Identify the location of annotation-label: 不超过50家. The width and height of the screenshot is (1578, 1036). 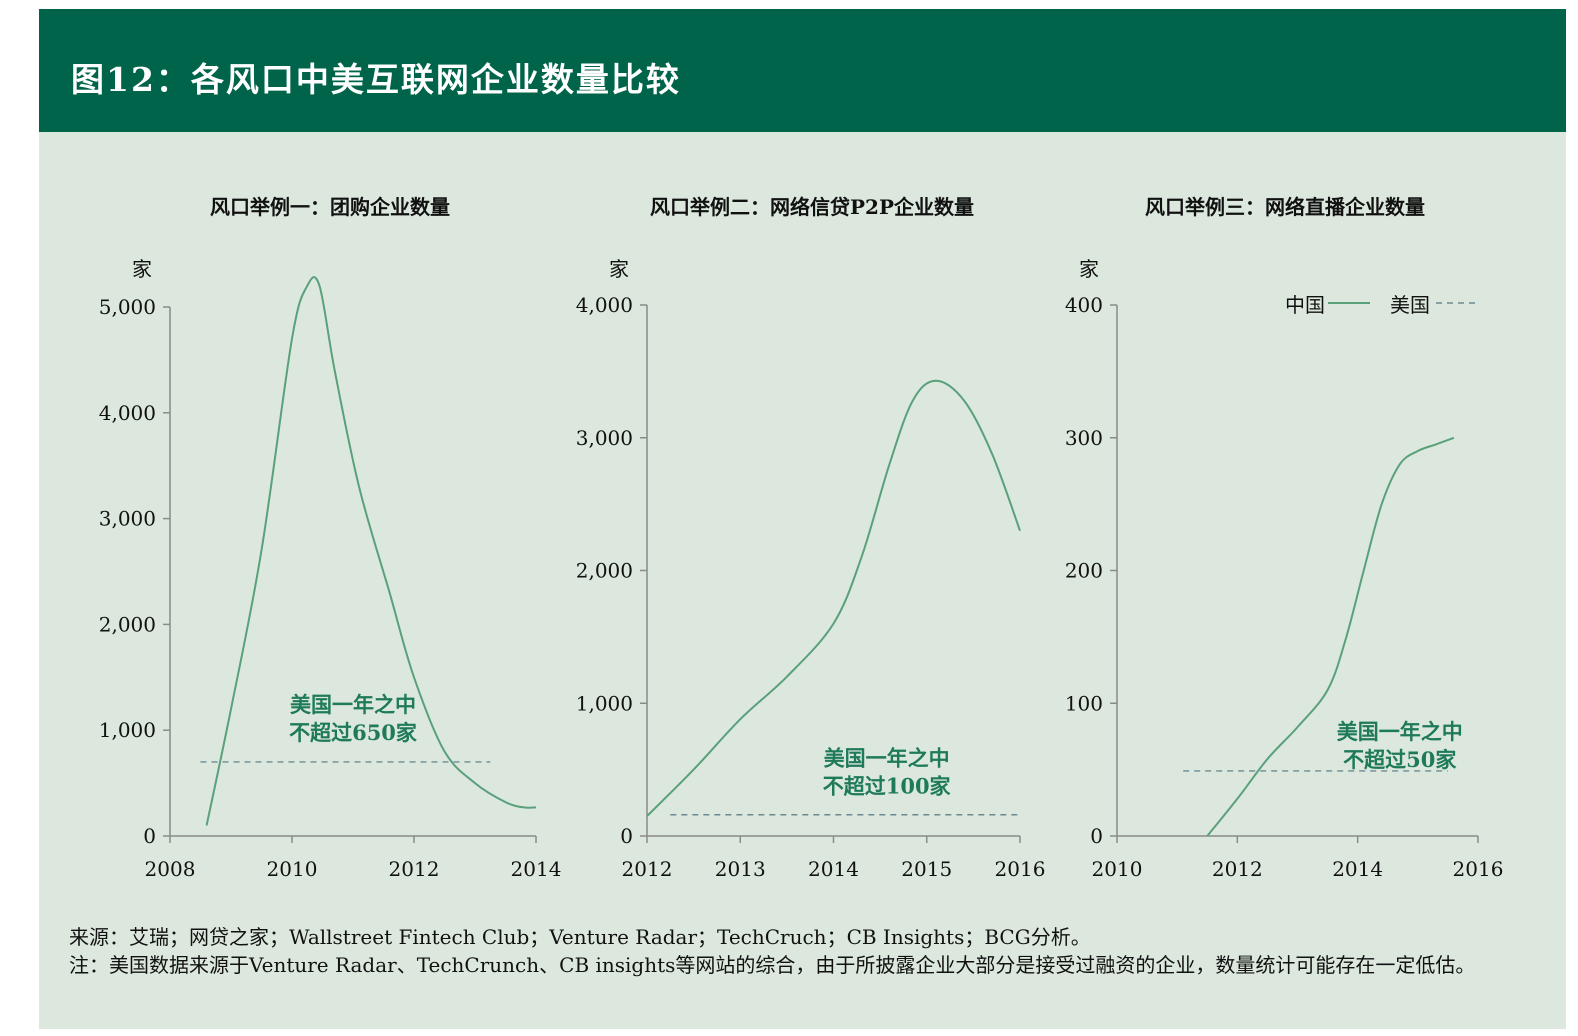
(1400, 759).